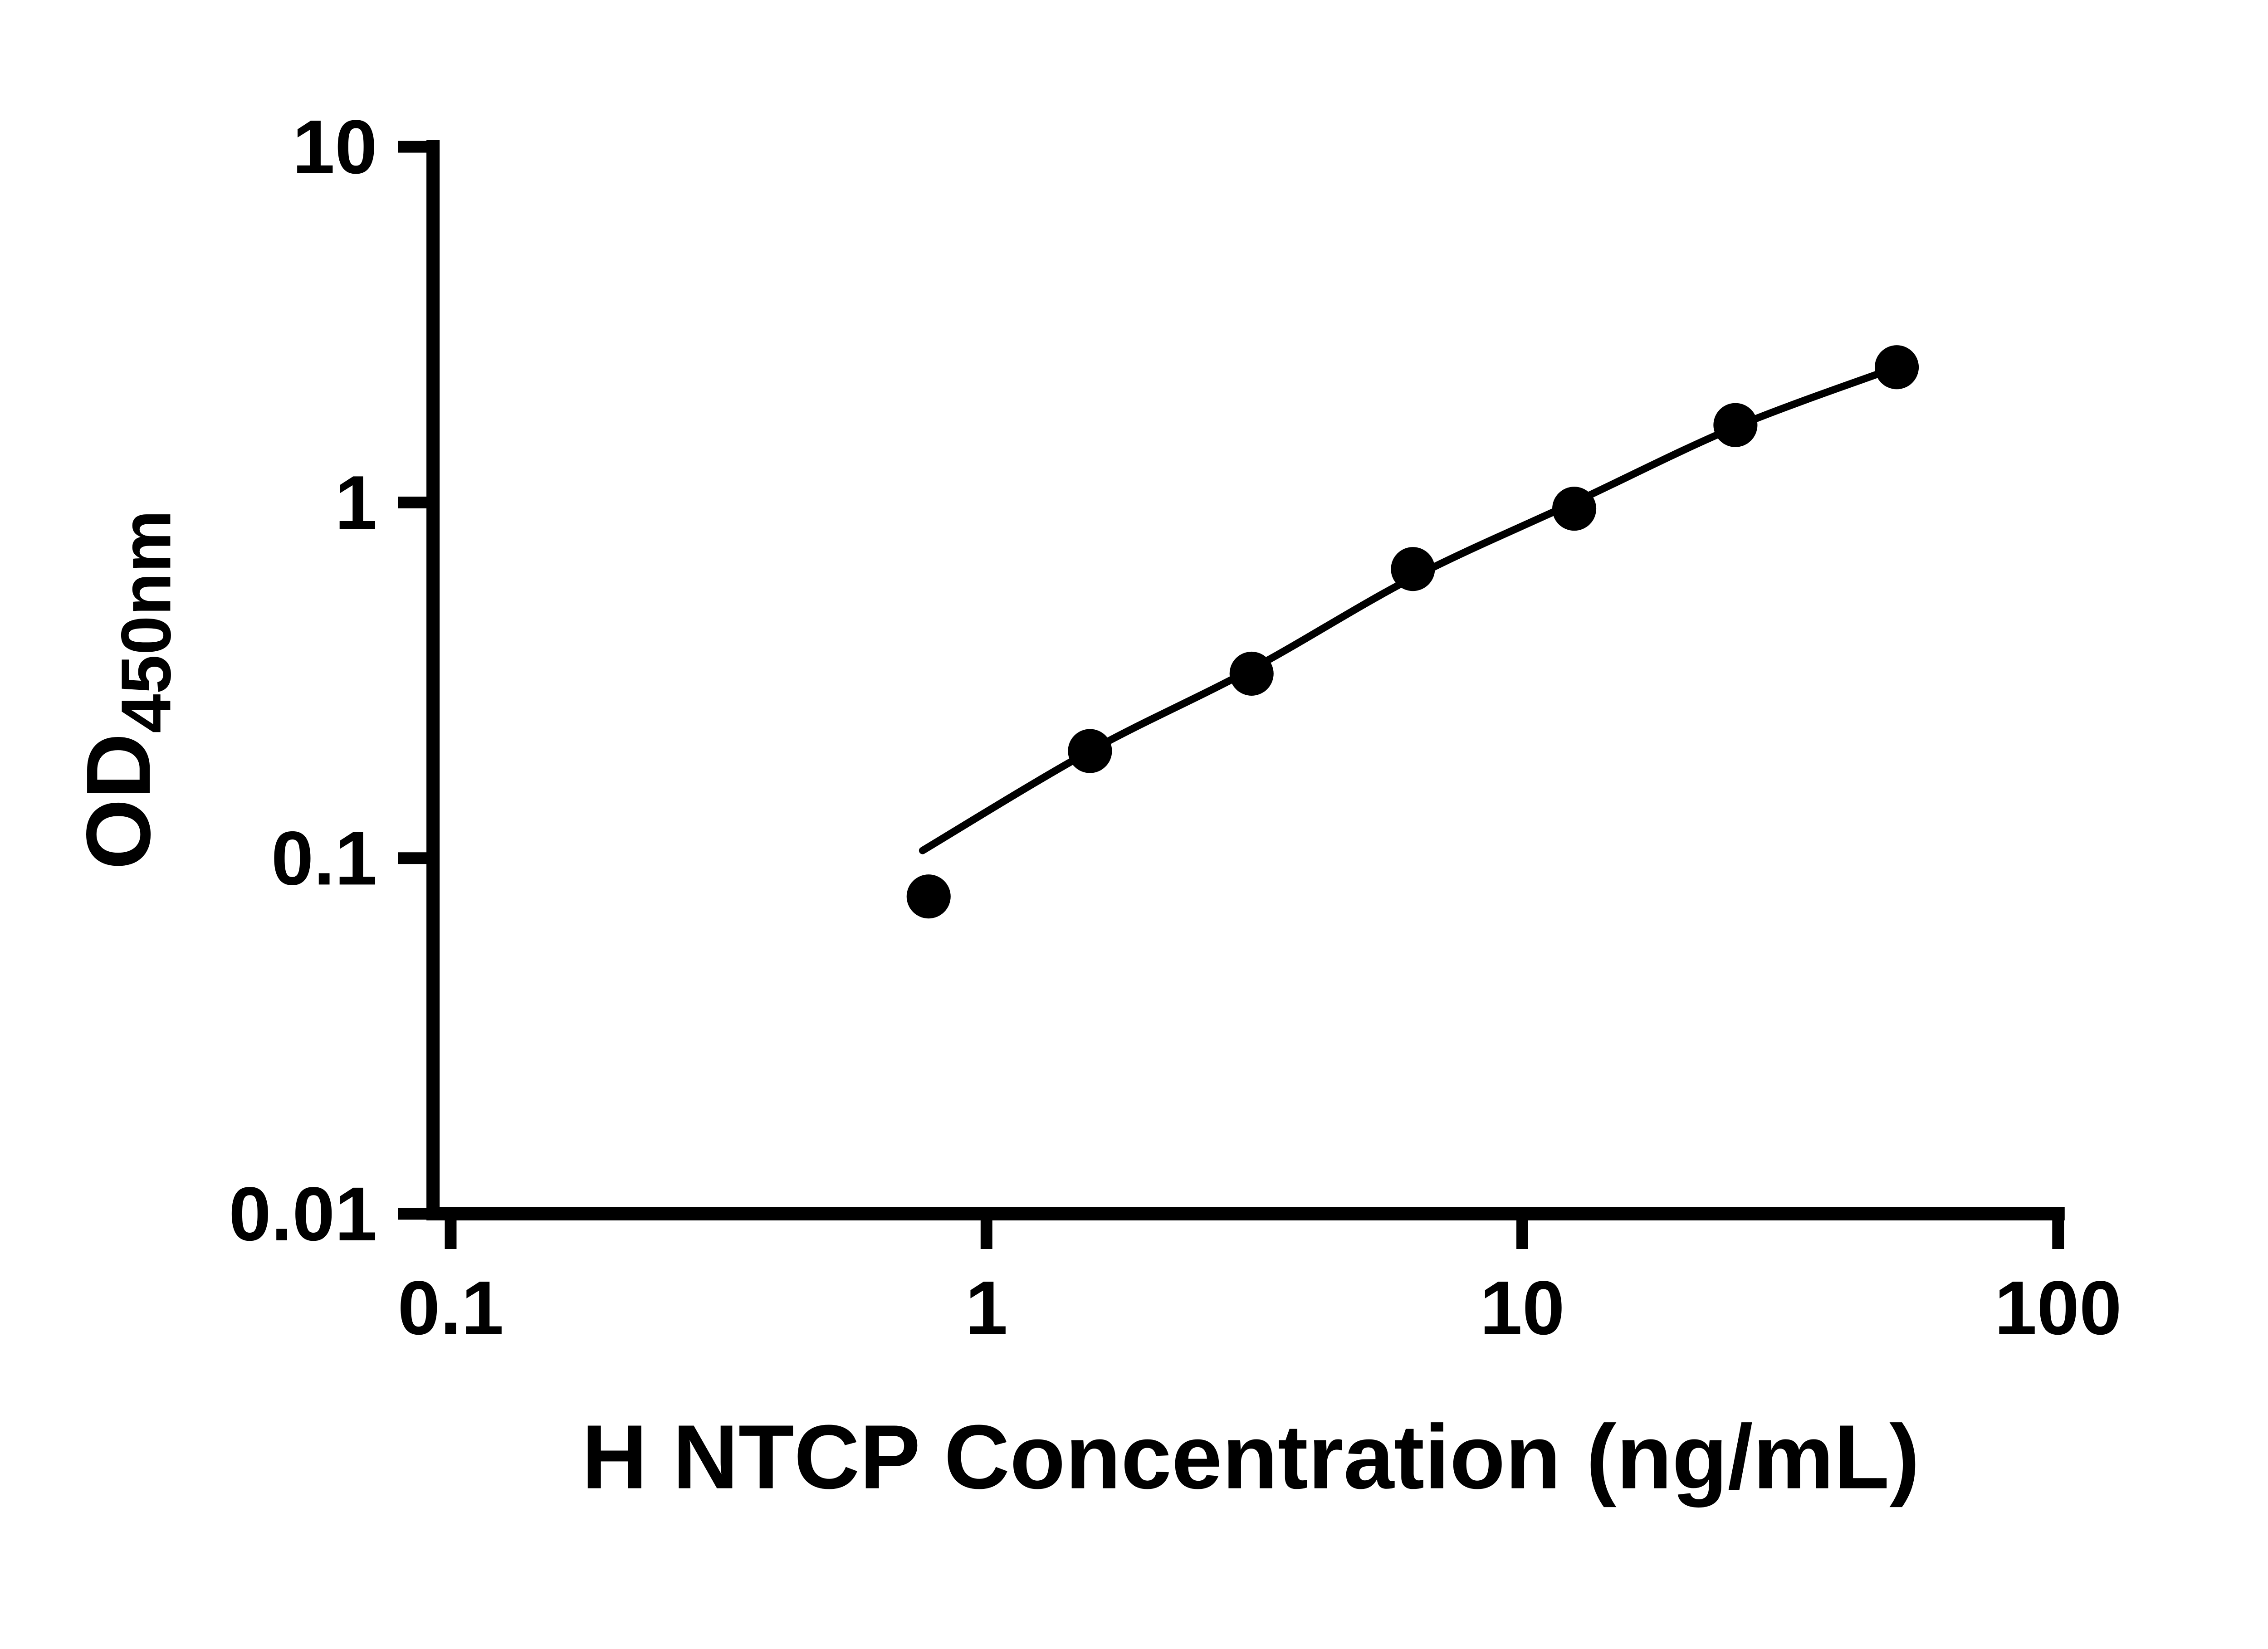  Describe the element at coordinates (986, 1308) in the screenshot. I see `x-tick-label: 1` at that location.